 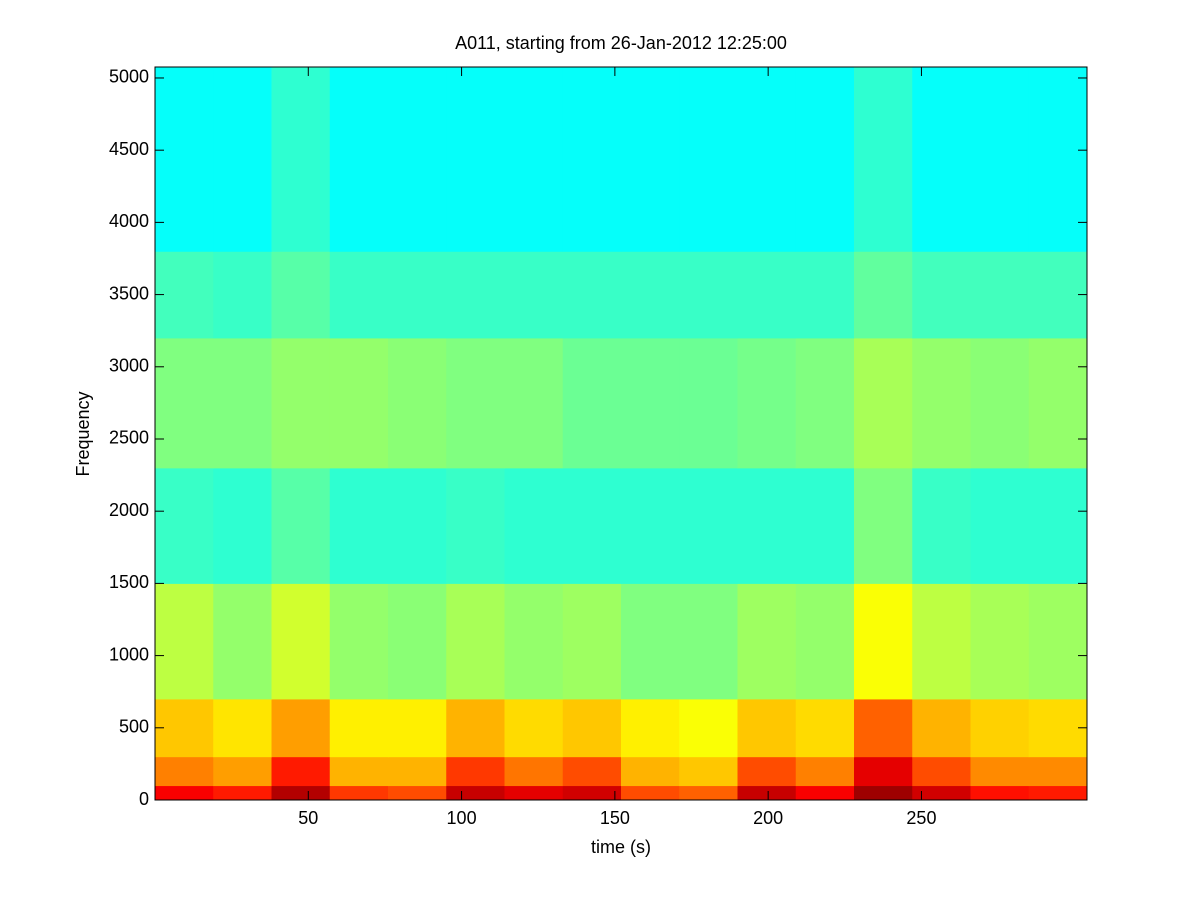 I want to click on y-tick-label: 2500, so click(x=129, y=438).